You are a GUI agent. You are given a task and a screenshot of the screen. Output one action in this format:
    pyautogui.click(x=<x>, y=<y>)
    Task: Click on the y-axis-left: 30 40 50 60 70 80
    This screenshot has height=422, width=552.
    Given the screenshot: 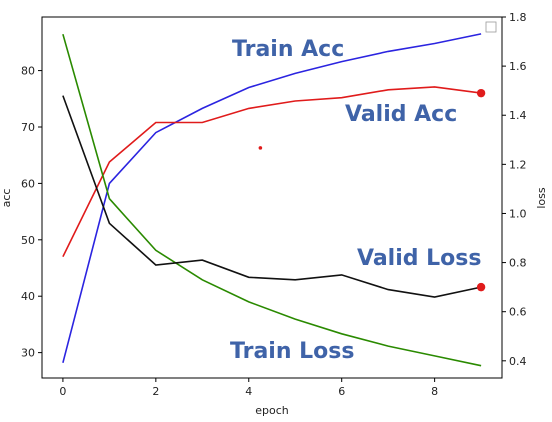 What is the action you would take?
    pyautogui.click(x=31, y=212)
    